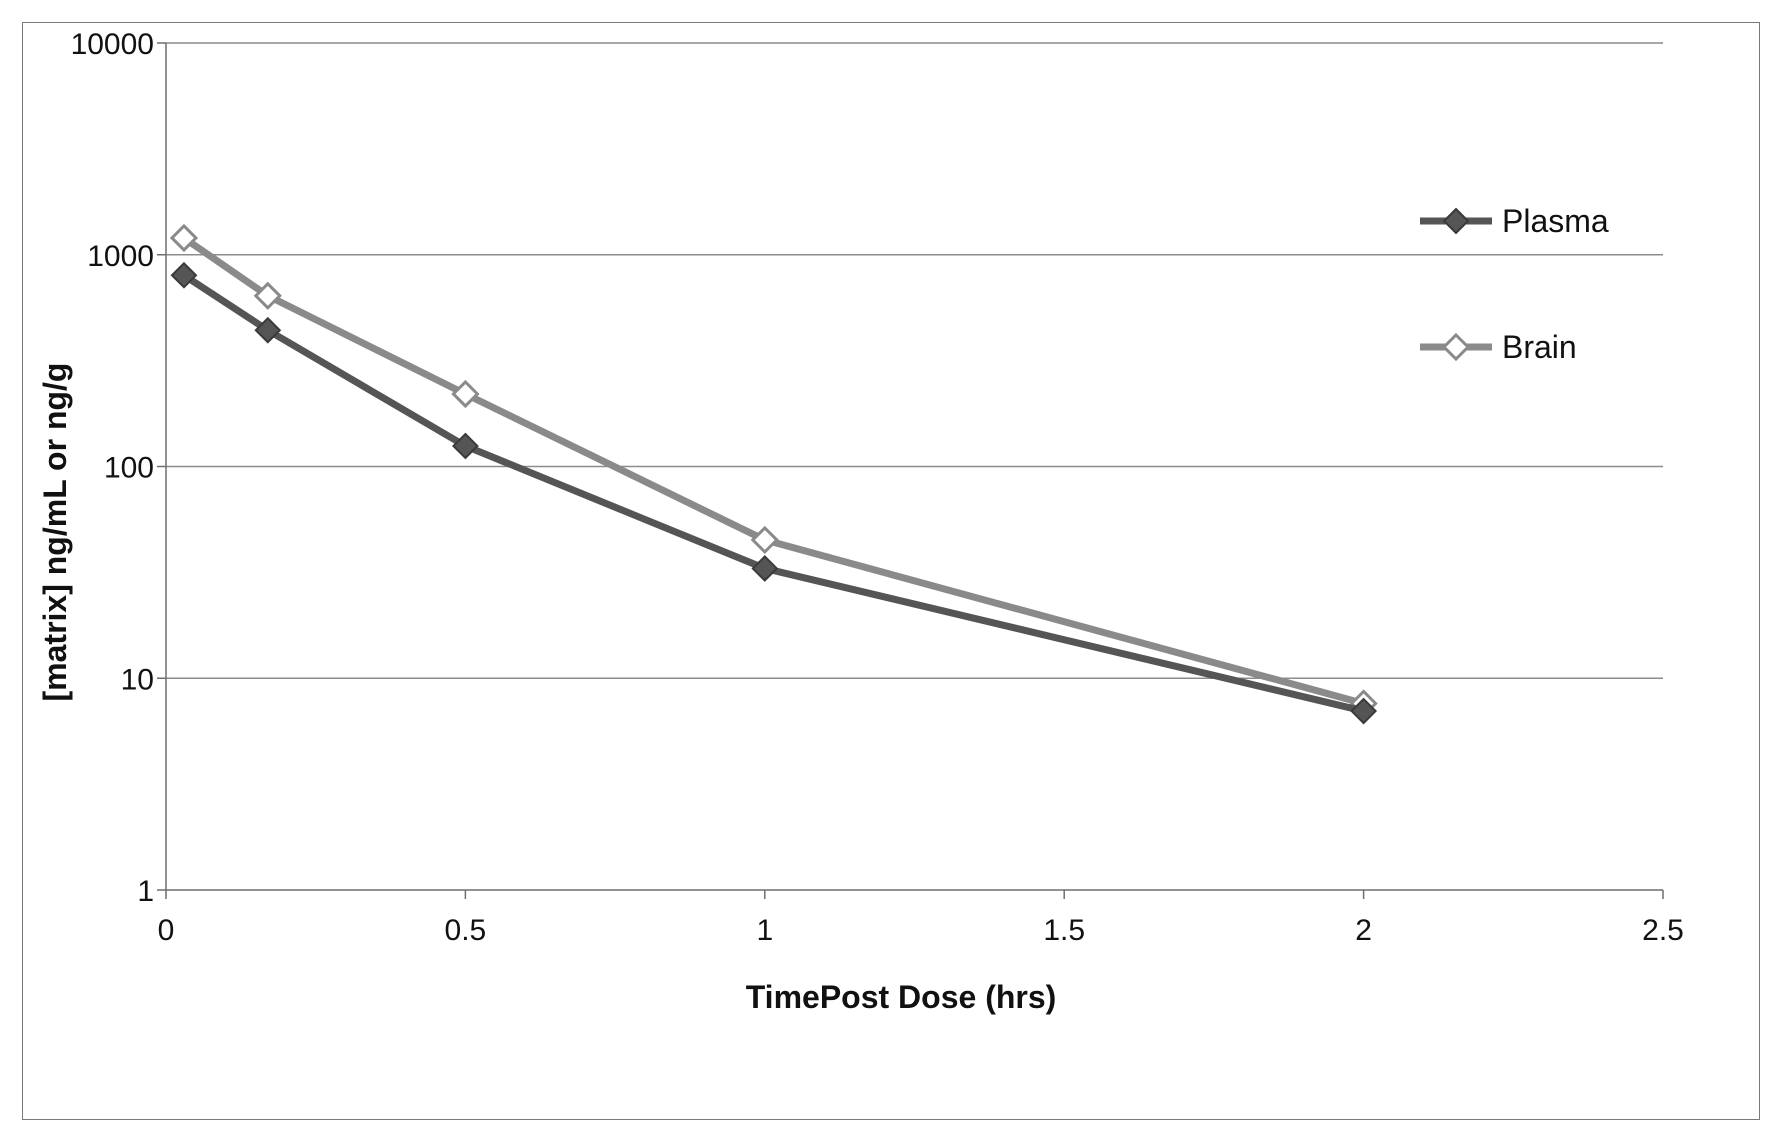 Image resolution: width=1777 pixels, height=1133 pixels. I want to click on x-tick-label: 1, so click(764, 930).